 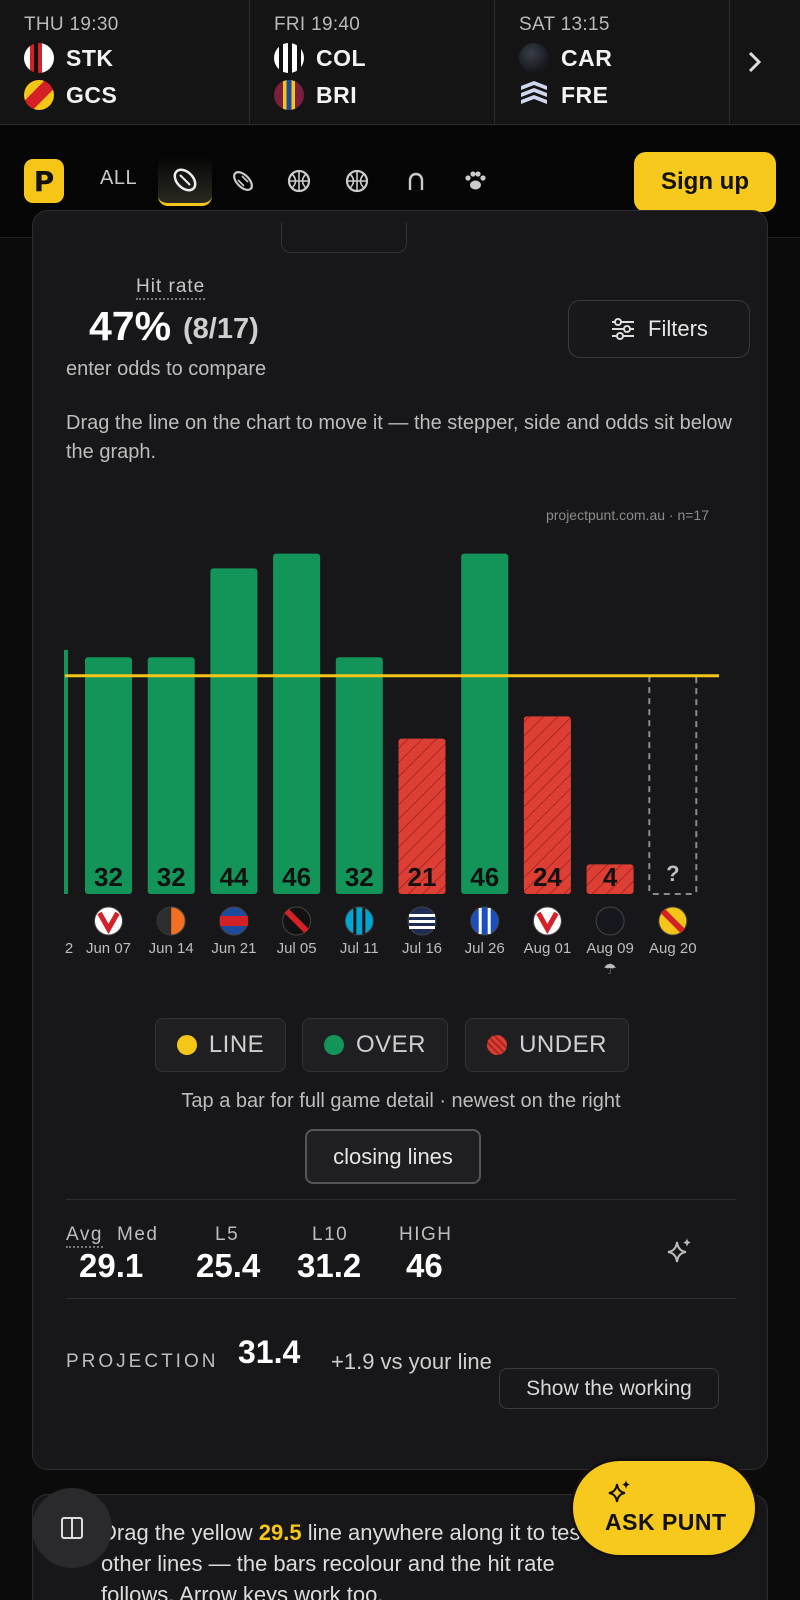 I want to click on afl-ball-icon, so click(x=185, y=181).